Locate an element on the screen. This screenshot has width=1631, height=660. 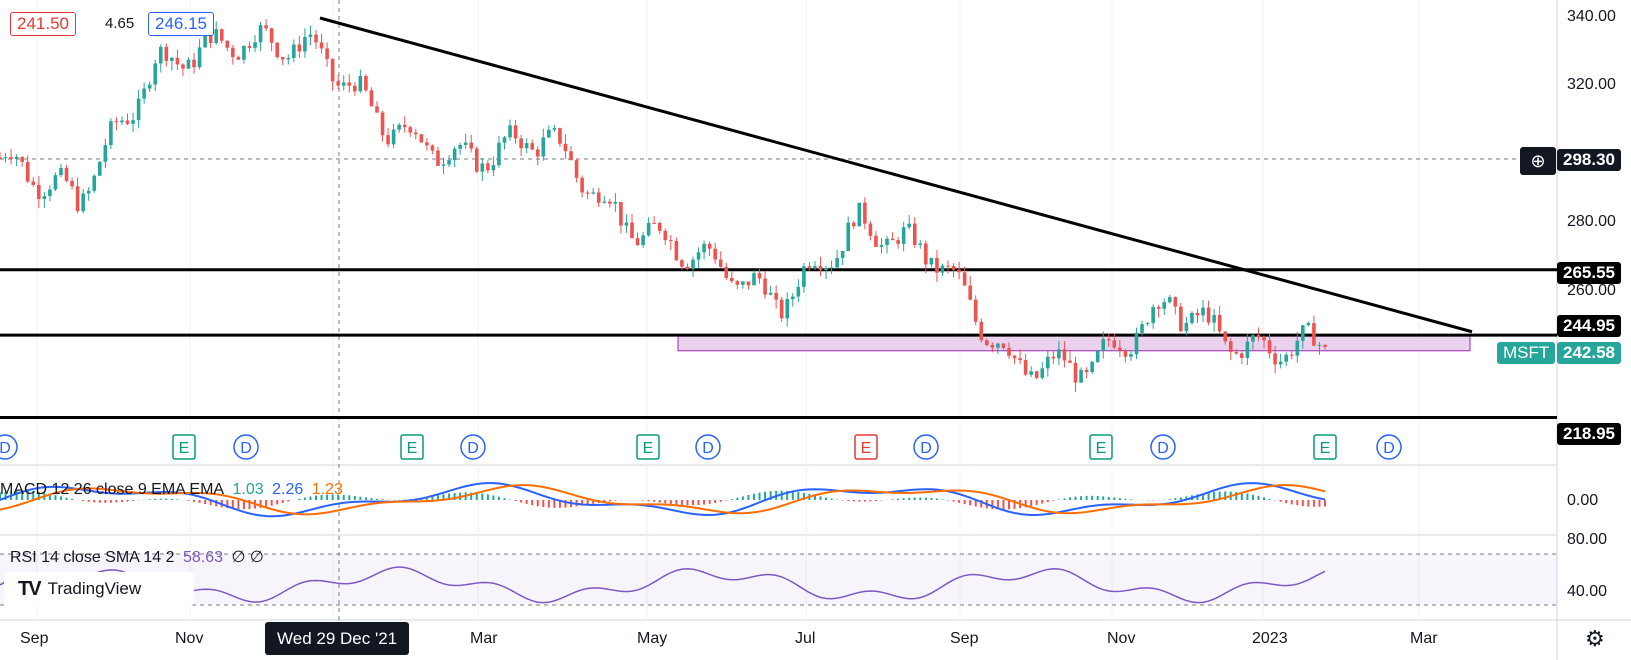
rsi-axis-80: 80.00 is located at coordinates (1587, 539).